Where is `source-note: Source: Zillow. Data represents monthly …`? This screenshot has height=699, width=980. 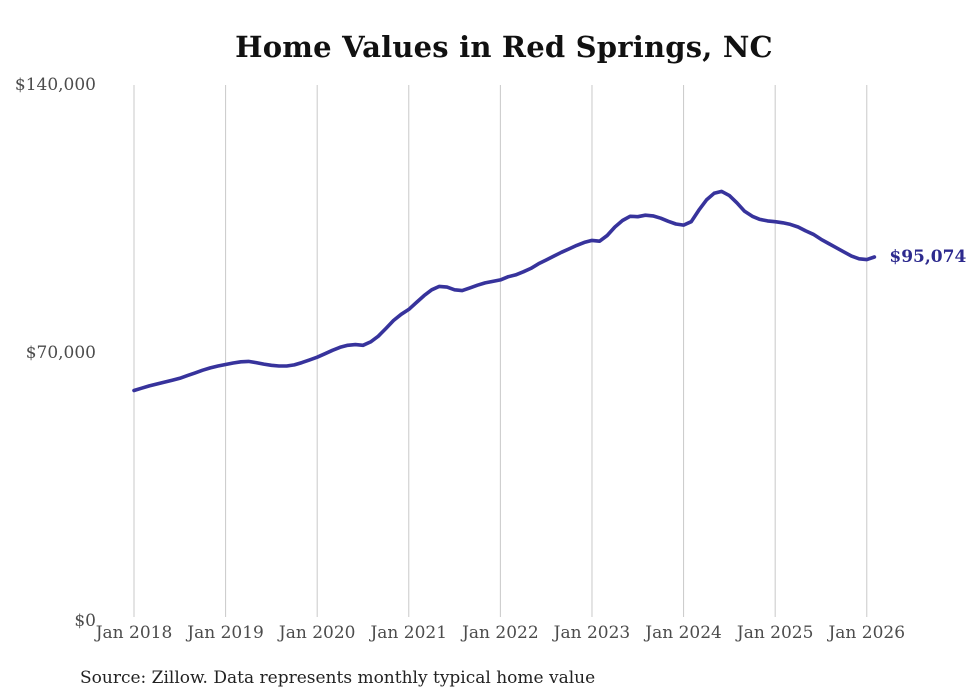
source-note: Source: Zillow. Data represents monthly … is located at coordinates (338, 678).